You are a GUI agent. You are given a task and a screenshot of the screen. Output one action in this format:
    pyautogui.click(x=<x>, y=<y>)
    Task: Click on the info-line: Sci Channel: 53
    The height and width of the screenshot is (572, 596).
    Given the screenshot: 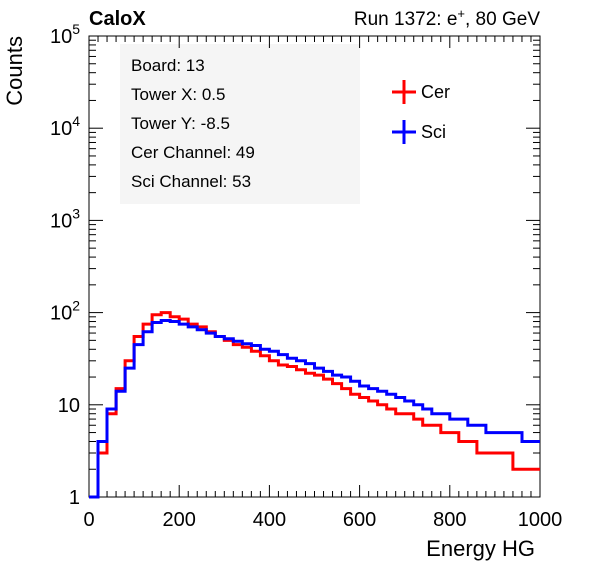 What is the action you would take?
    pyautogui.click(x=191, y=181)
    